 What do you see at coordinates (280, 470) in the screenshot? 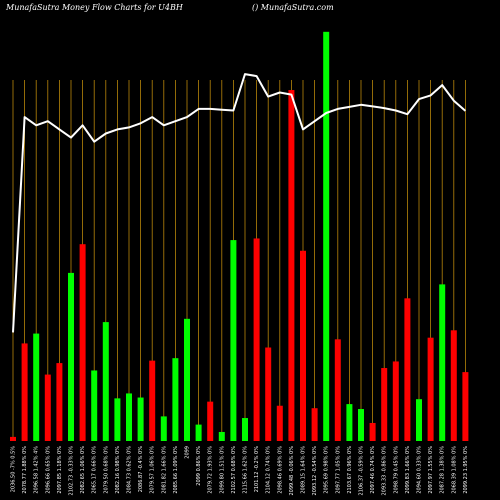
I see `x-tick-label: 2098.46 0.69% 0%` at bounding box center [280, 470].